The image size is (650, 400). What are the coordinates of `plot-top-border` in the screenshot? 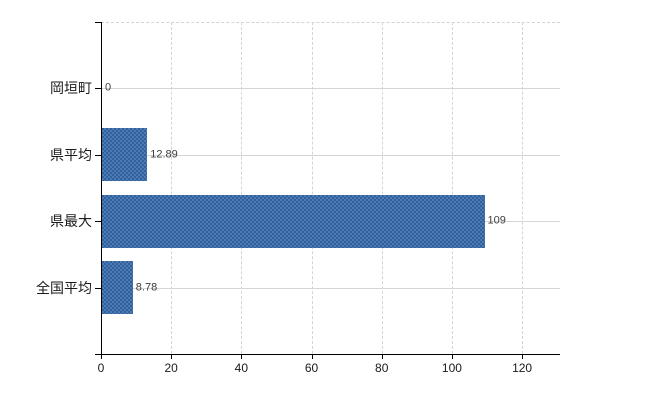 It's located at (330, 22).